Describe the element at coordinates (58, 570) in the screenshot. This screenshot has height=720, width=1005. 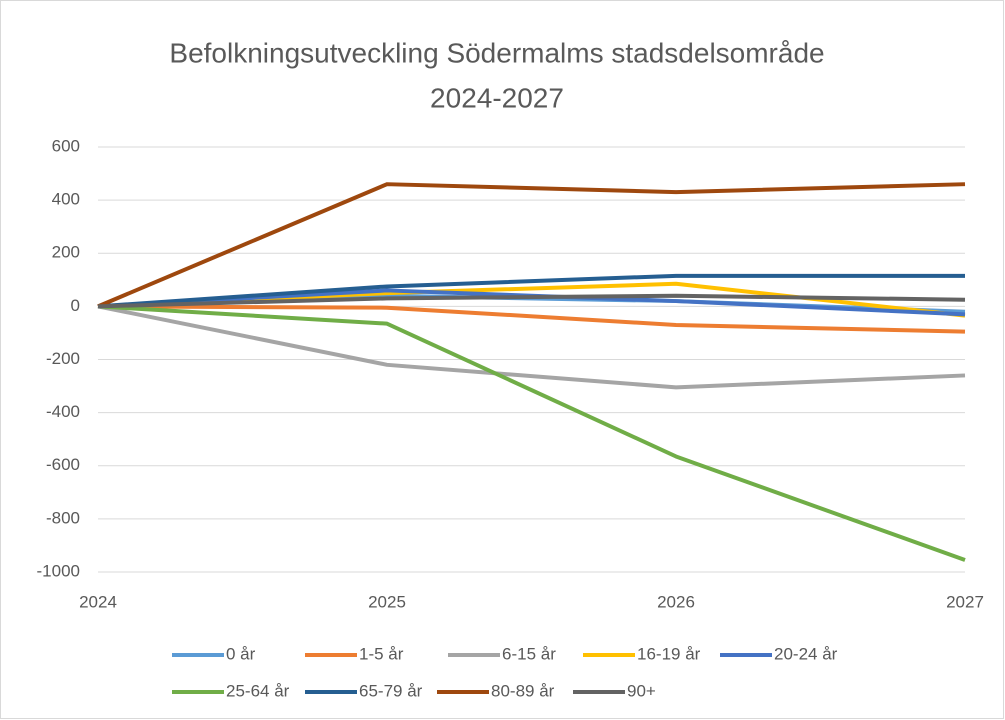
I see `y-tick-label: -1000` at that location.